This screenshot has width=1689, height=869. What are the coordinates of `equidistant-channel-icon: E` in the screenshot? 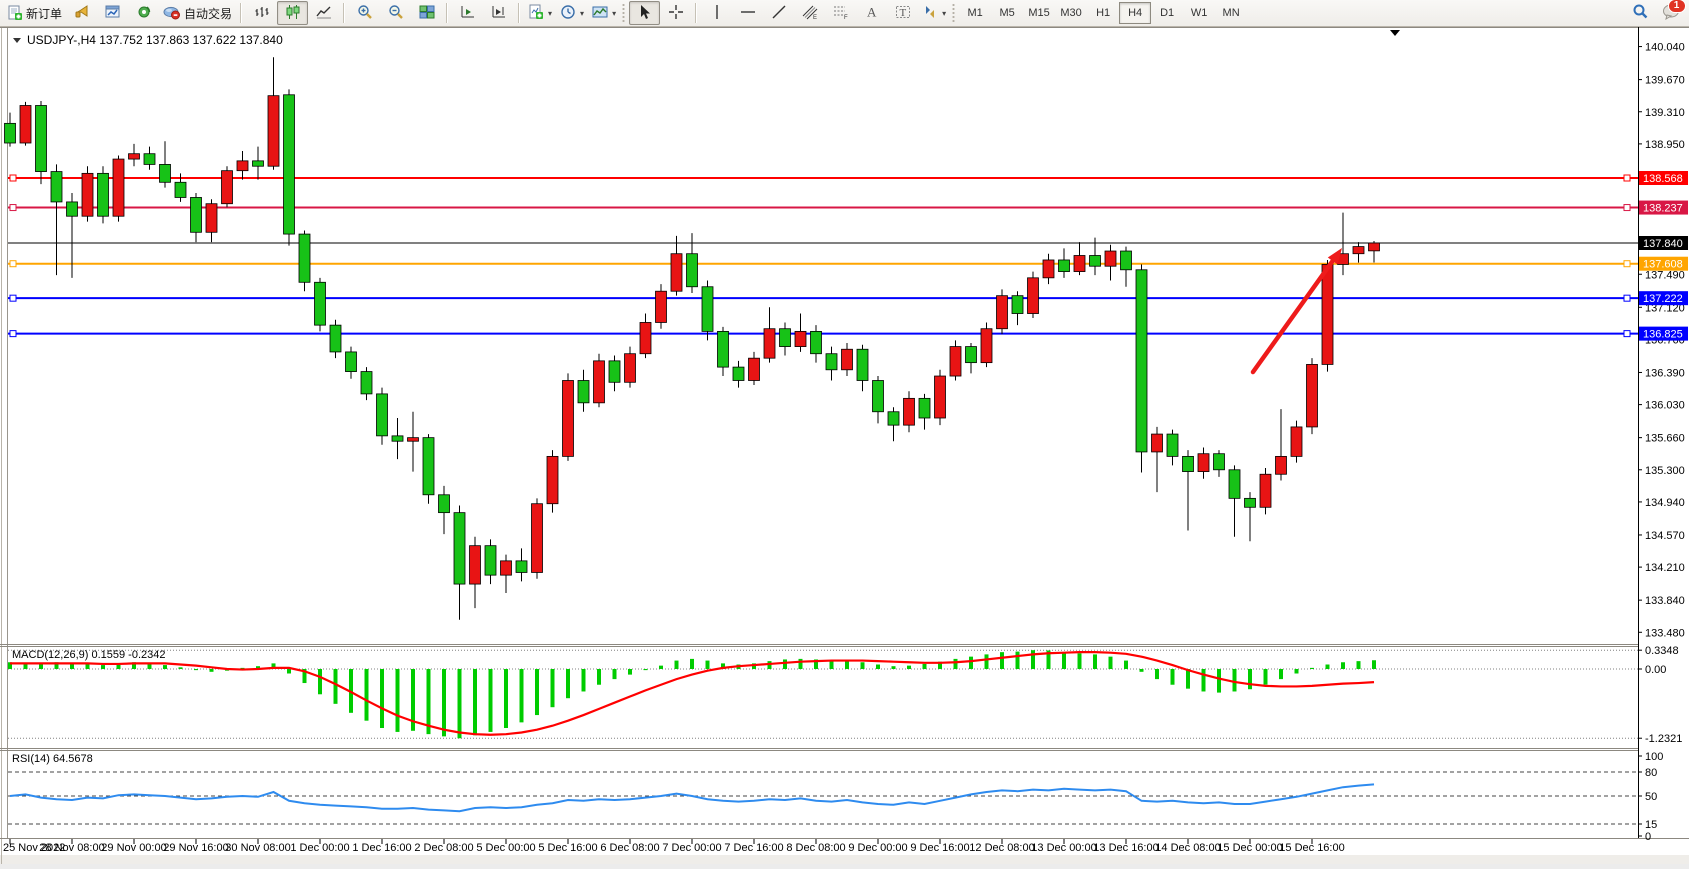 It's located at (810, 13).